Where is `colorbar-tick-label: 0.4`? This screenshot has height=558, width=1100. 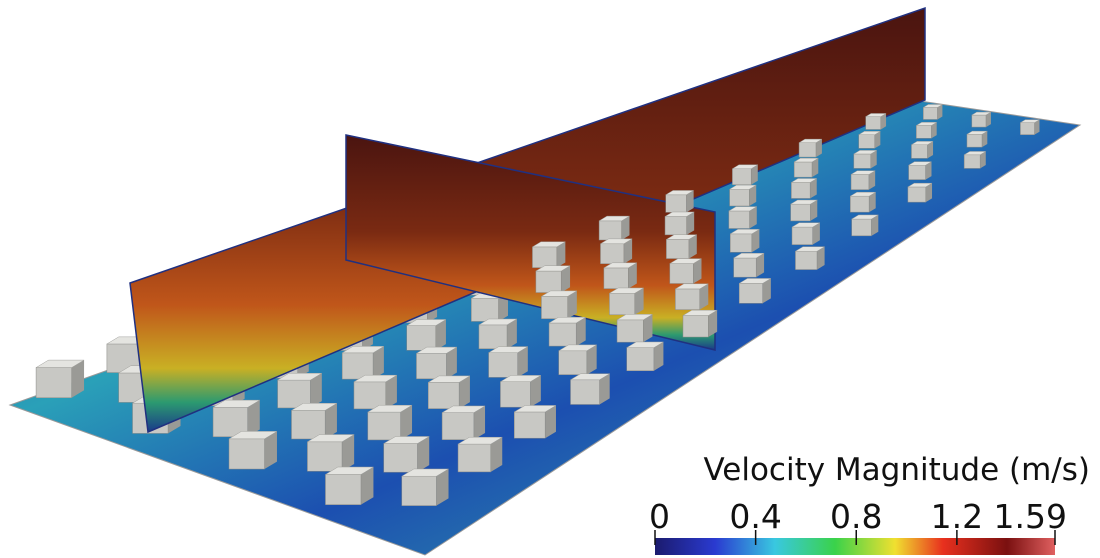
colorbar-tick-label: 0.4 is located at coordinates (755, 516).